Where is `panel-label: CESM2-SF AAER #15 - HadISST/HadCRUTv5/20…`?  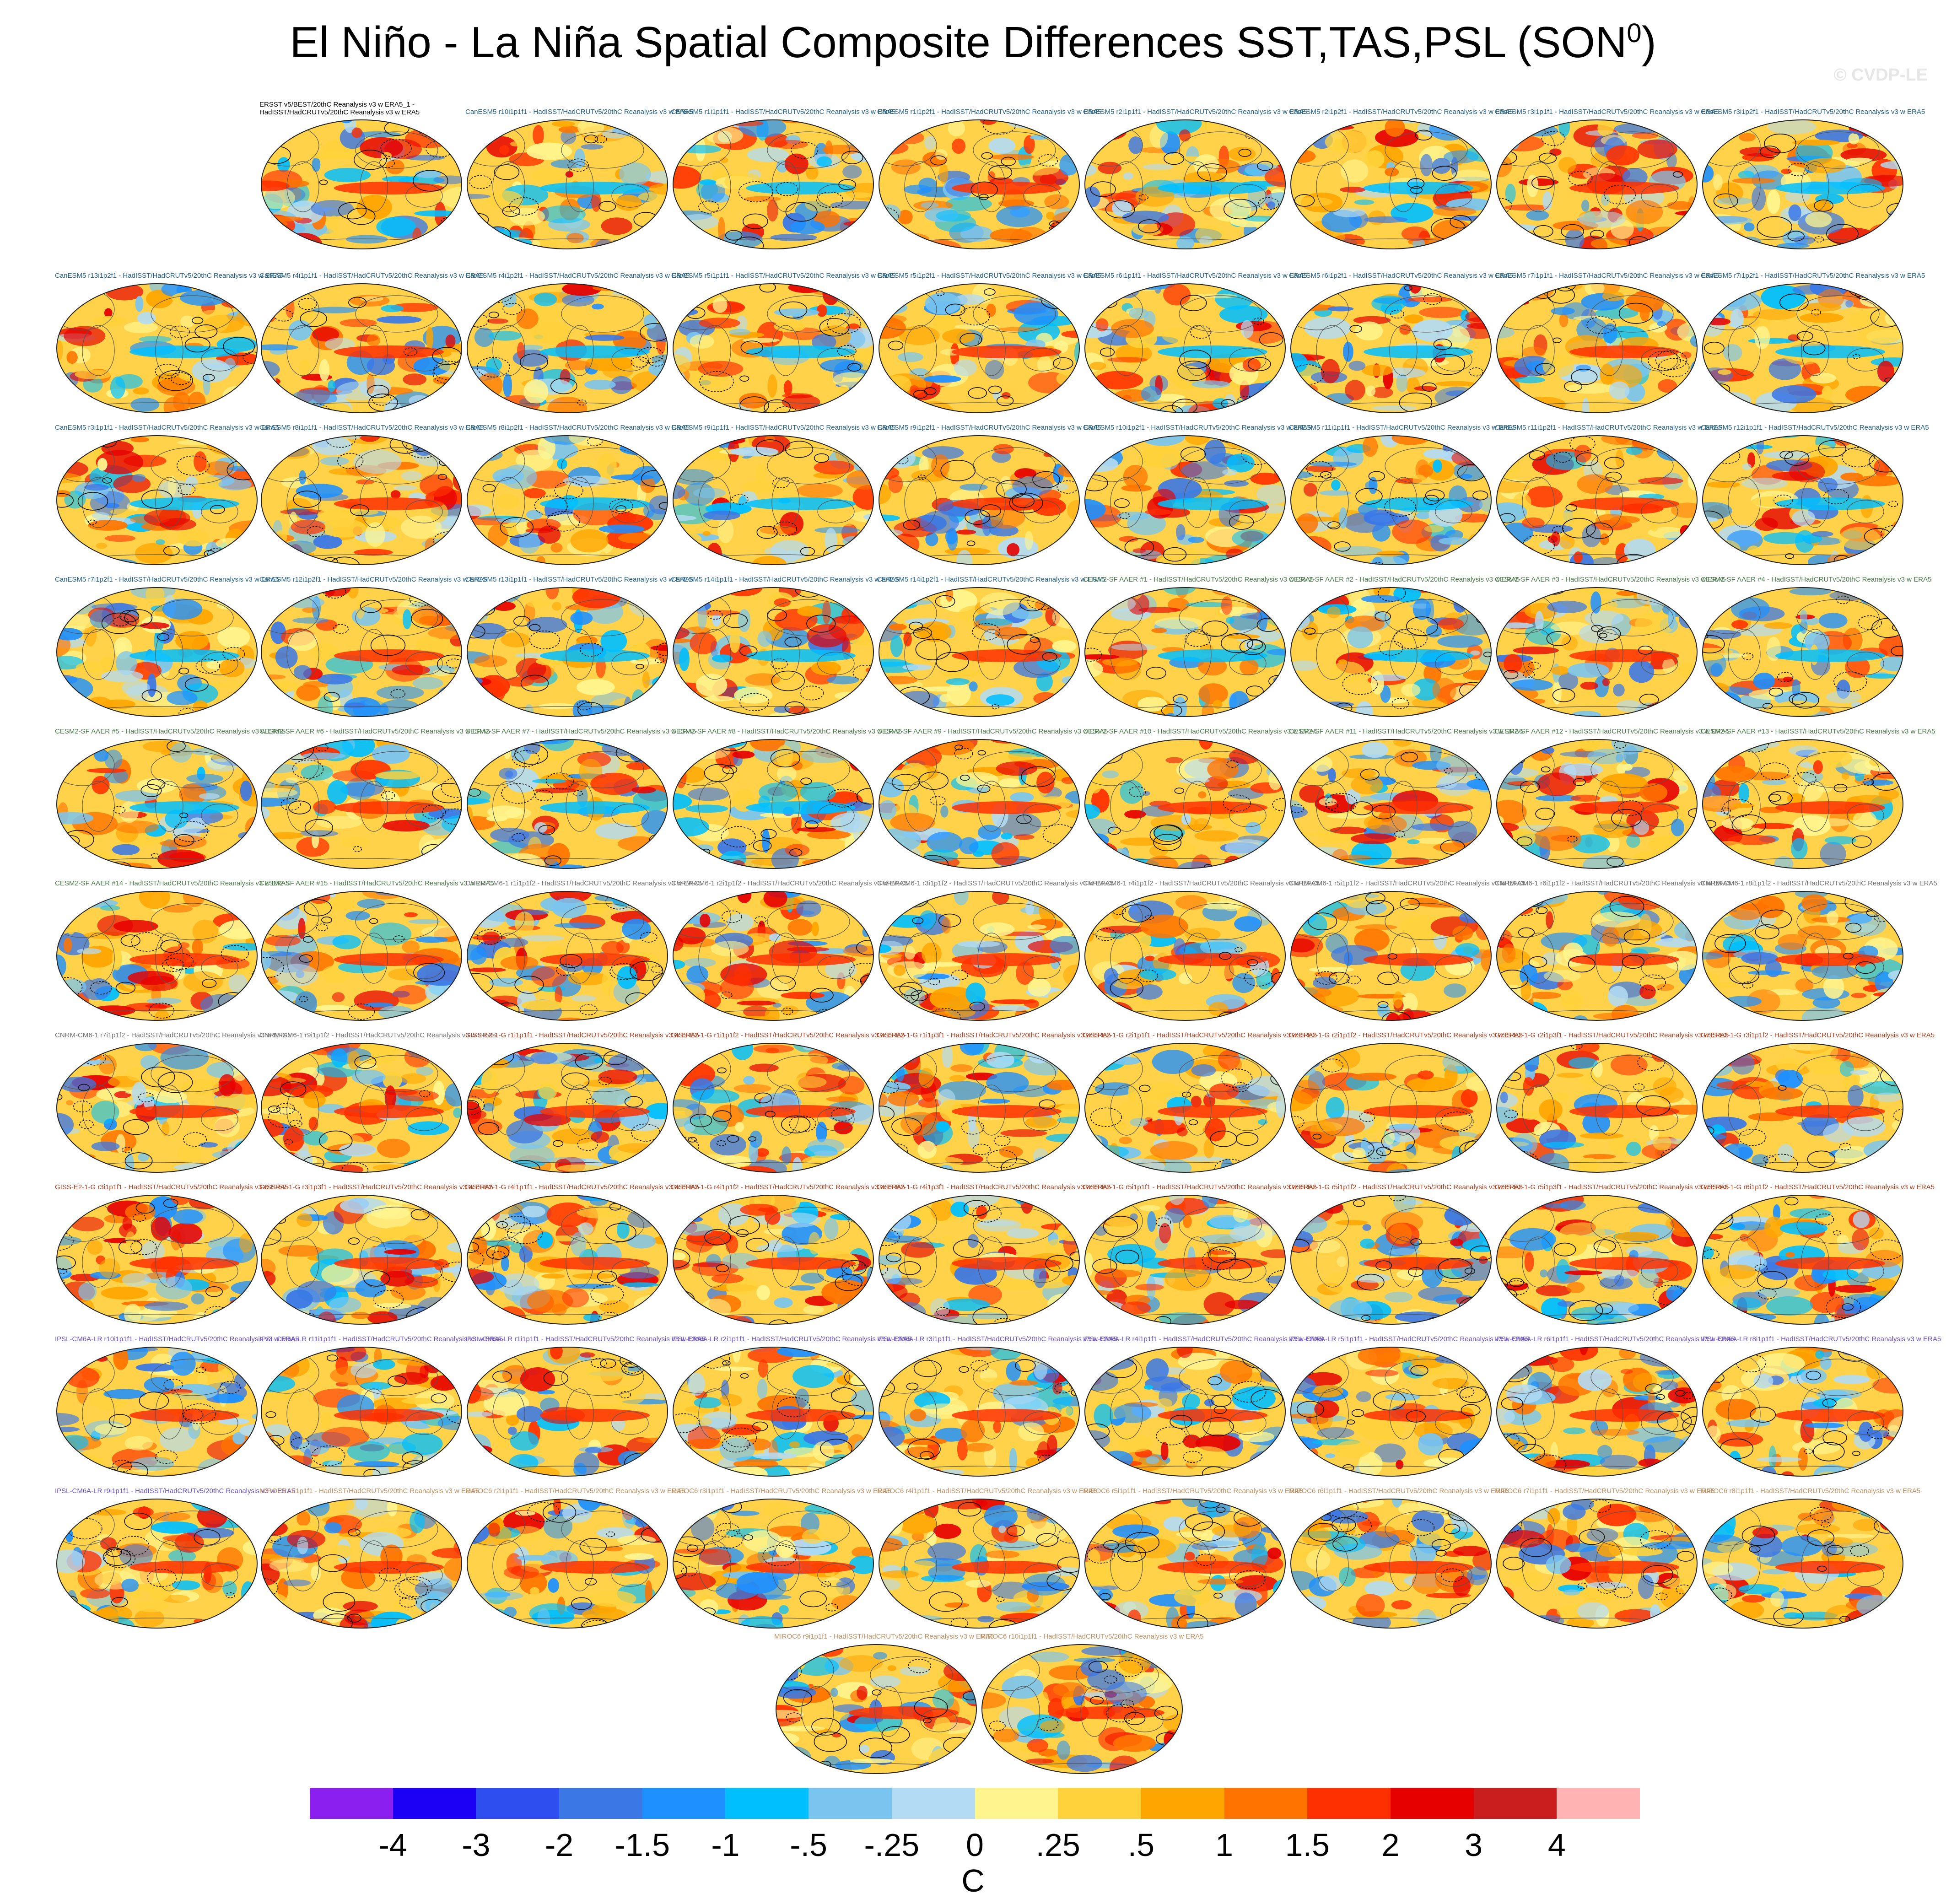
panel-label: CESM2-SF AAER #15 - HadISST/HadCRUTv5/20… is located at coordinates (376, 883).